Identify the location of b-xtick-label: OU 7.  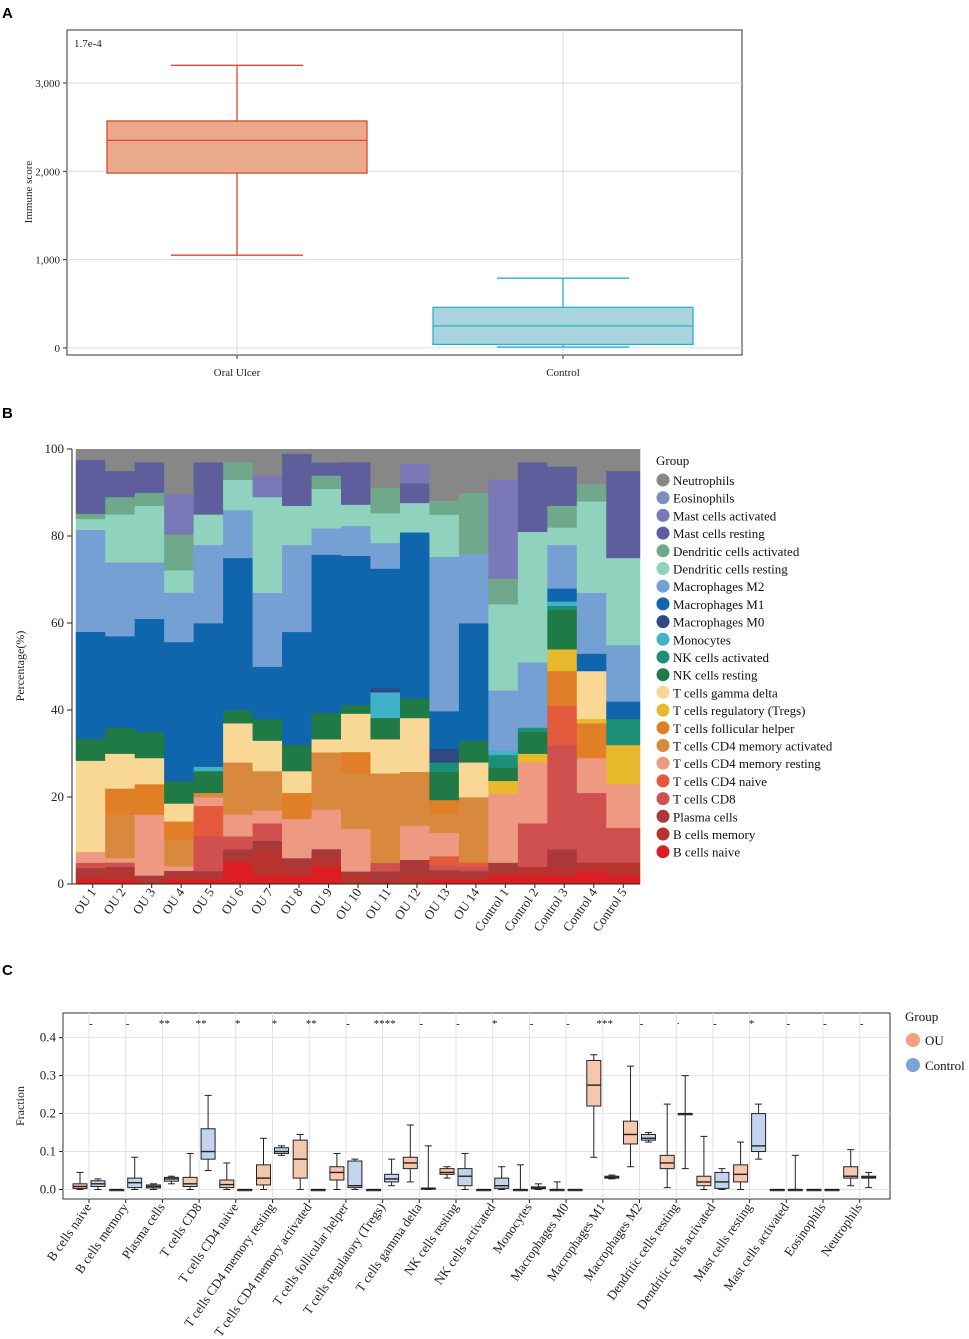
(261, 901).